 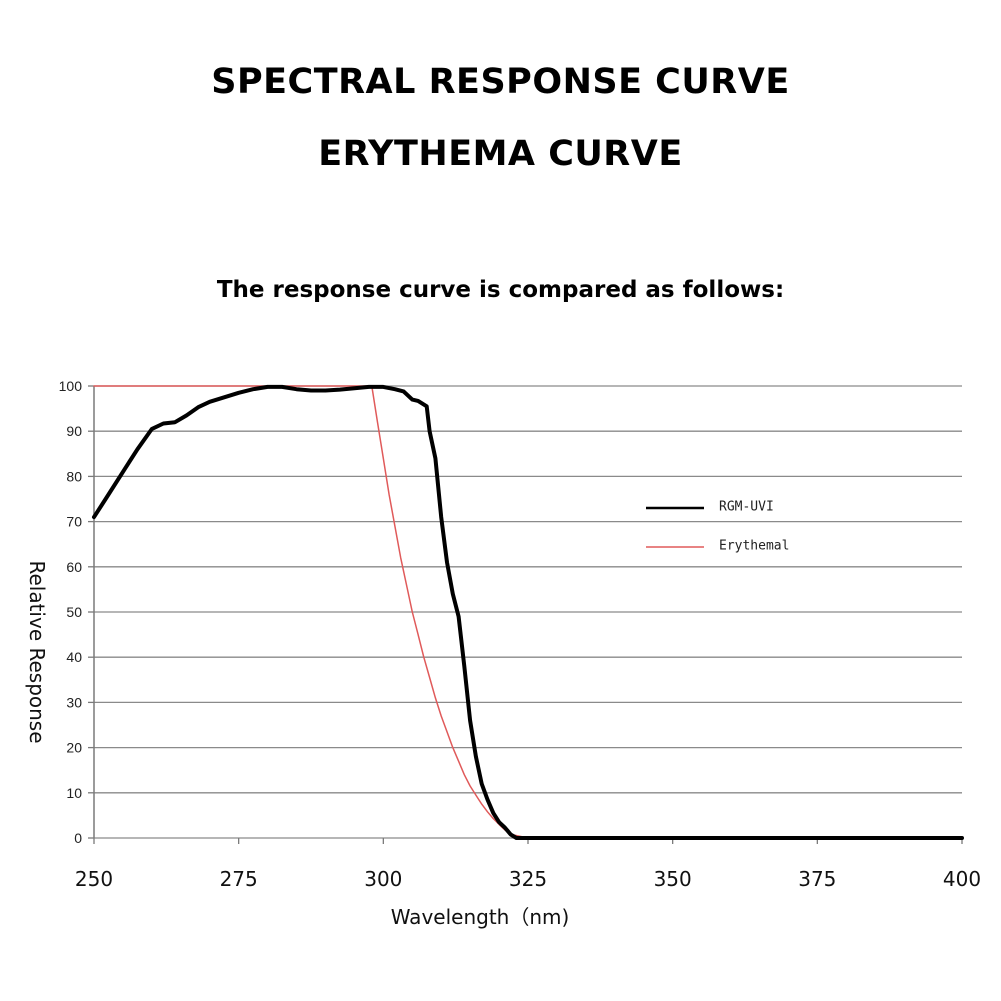 I want to click on x-tick-label: 250, so click(x=94, y=879).